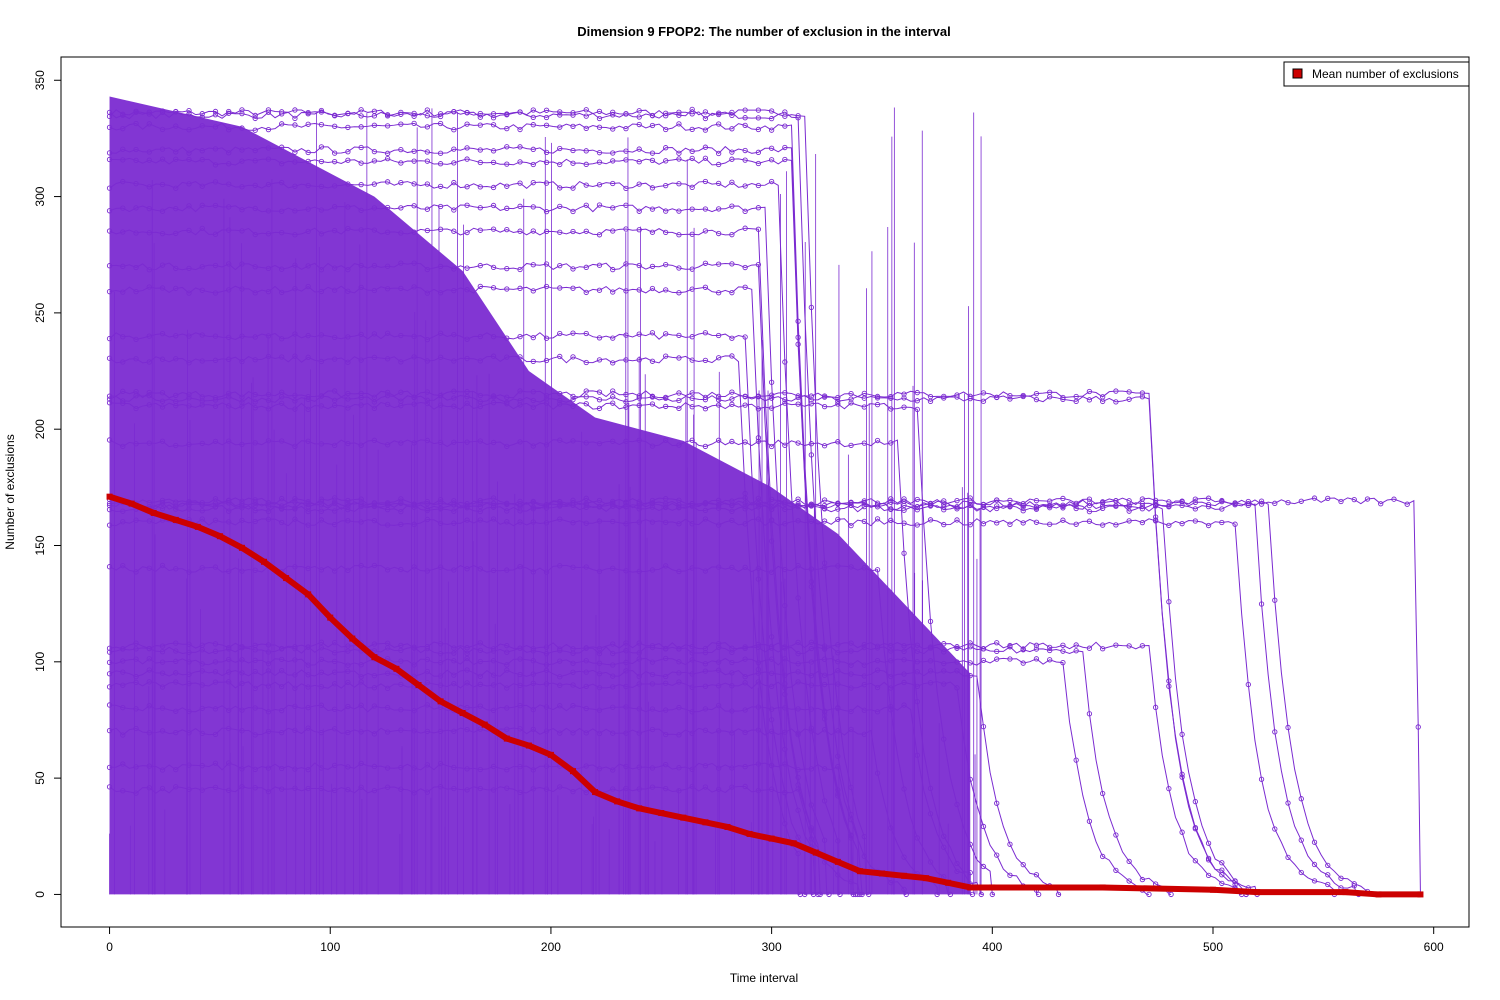  What do you see at coordinates (330, 947) in the screenshot?
I see `x-tick-label: 100` at bounding box center [330, 947].